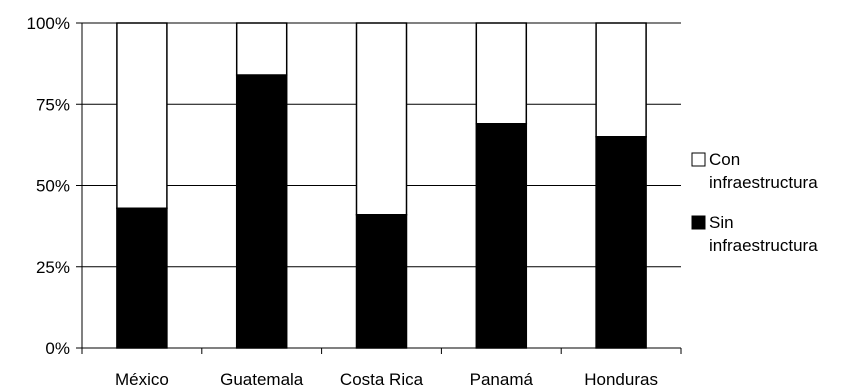 This screenshot has width=851, height=389. Describe the element at coordinates (754, 202) in the screenshot. I see `legend: Con infraestructura Sin infraestructura` at that location.